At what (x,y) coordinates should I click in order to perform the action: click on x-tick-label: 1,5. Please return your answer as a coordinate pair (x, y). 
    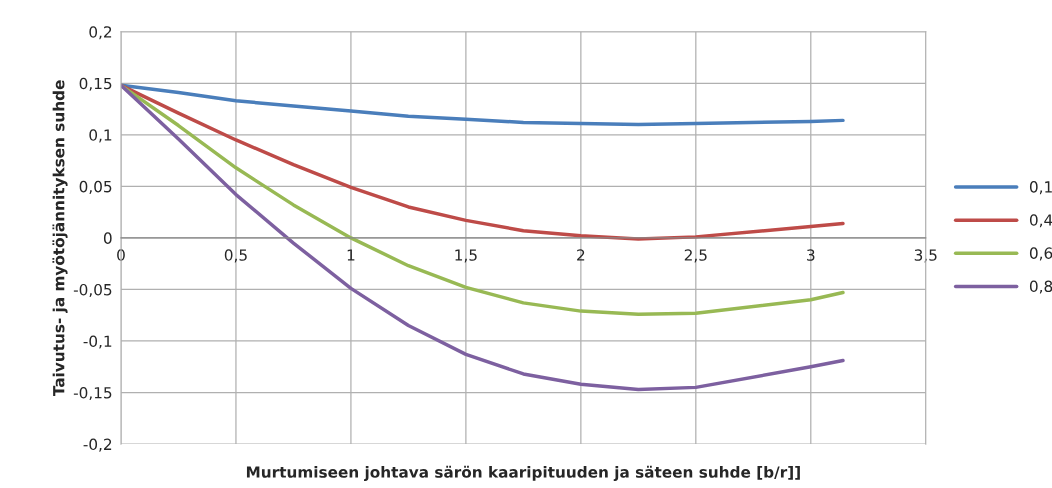
    Looking at the image, I should click on (466, 256).